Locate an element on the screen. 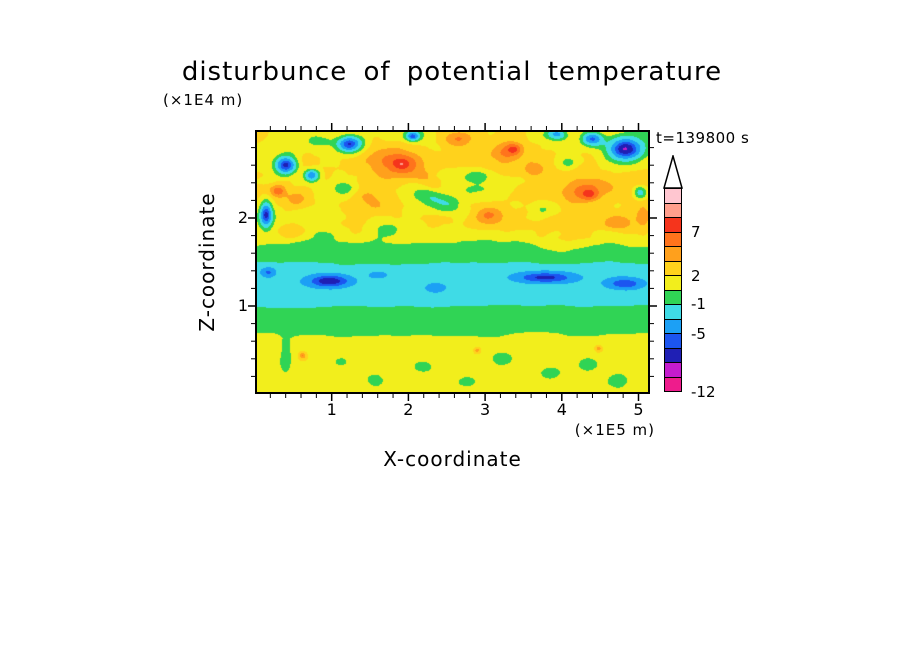 The image size is (904, 654). colorbar is located at coordinates (673, 290).